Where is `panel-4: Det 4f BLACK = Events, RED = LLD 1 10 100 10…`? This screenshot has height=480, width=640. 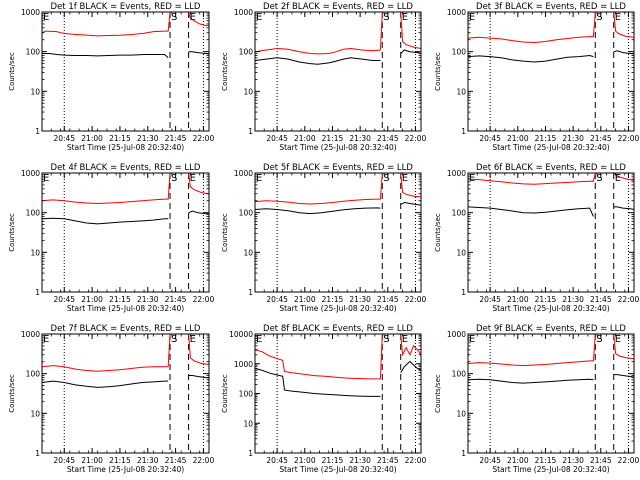
panel-4: Det 4f BLACK = Events, RED = LLD 1 10 100 10… is located at coordinates (111, 238).